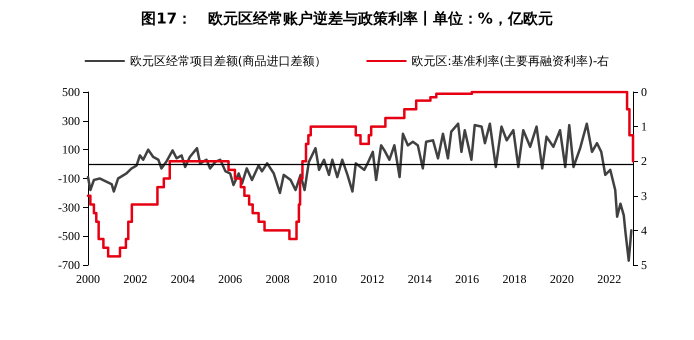 This screenshot has width=694, height=340. What do you see at coordinates (372, 279) in the screenshot?
I see `x-tick-label: 2012` at bounding box center [372, 279].